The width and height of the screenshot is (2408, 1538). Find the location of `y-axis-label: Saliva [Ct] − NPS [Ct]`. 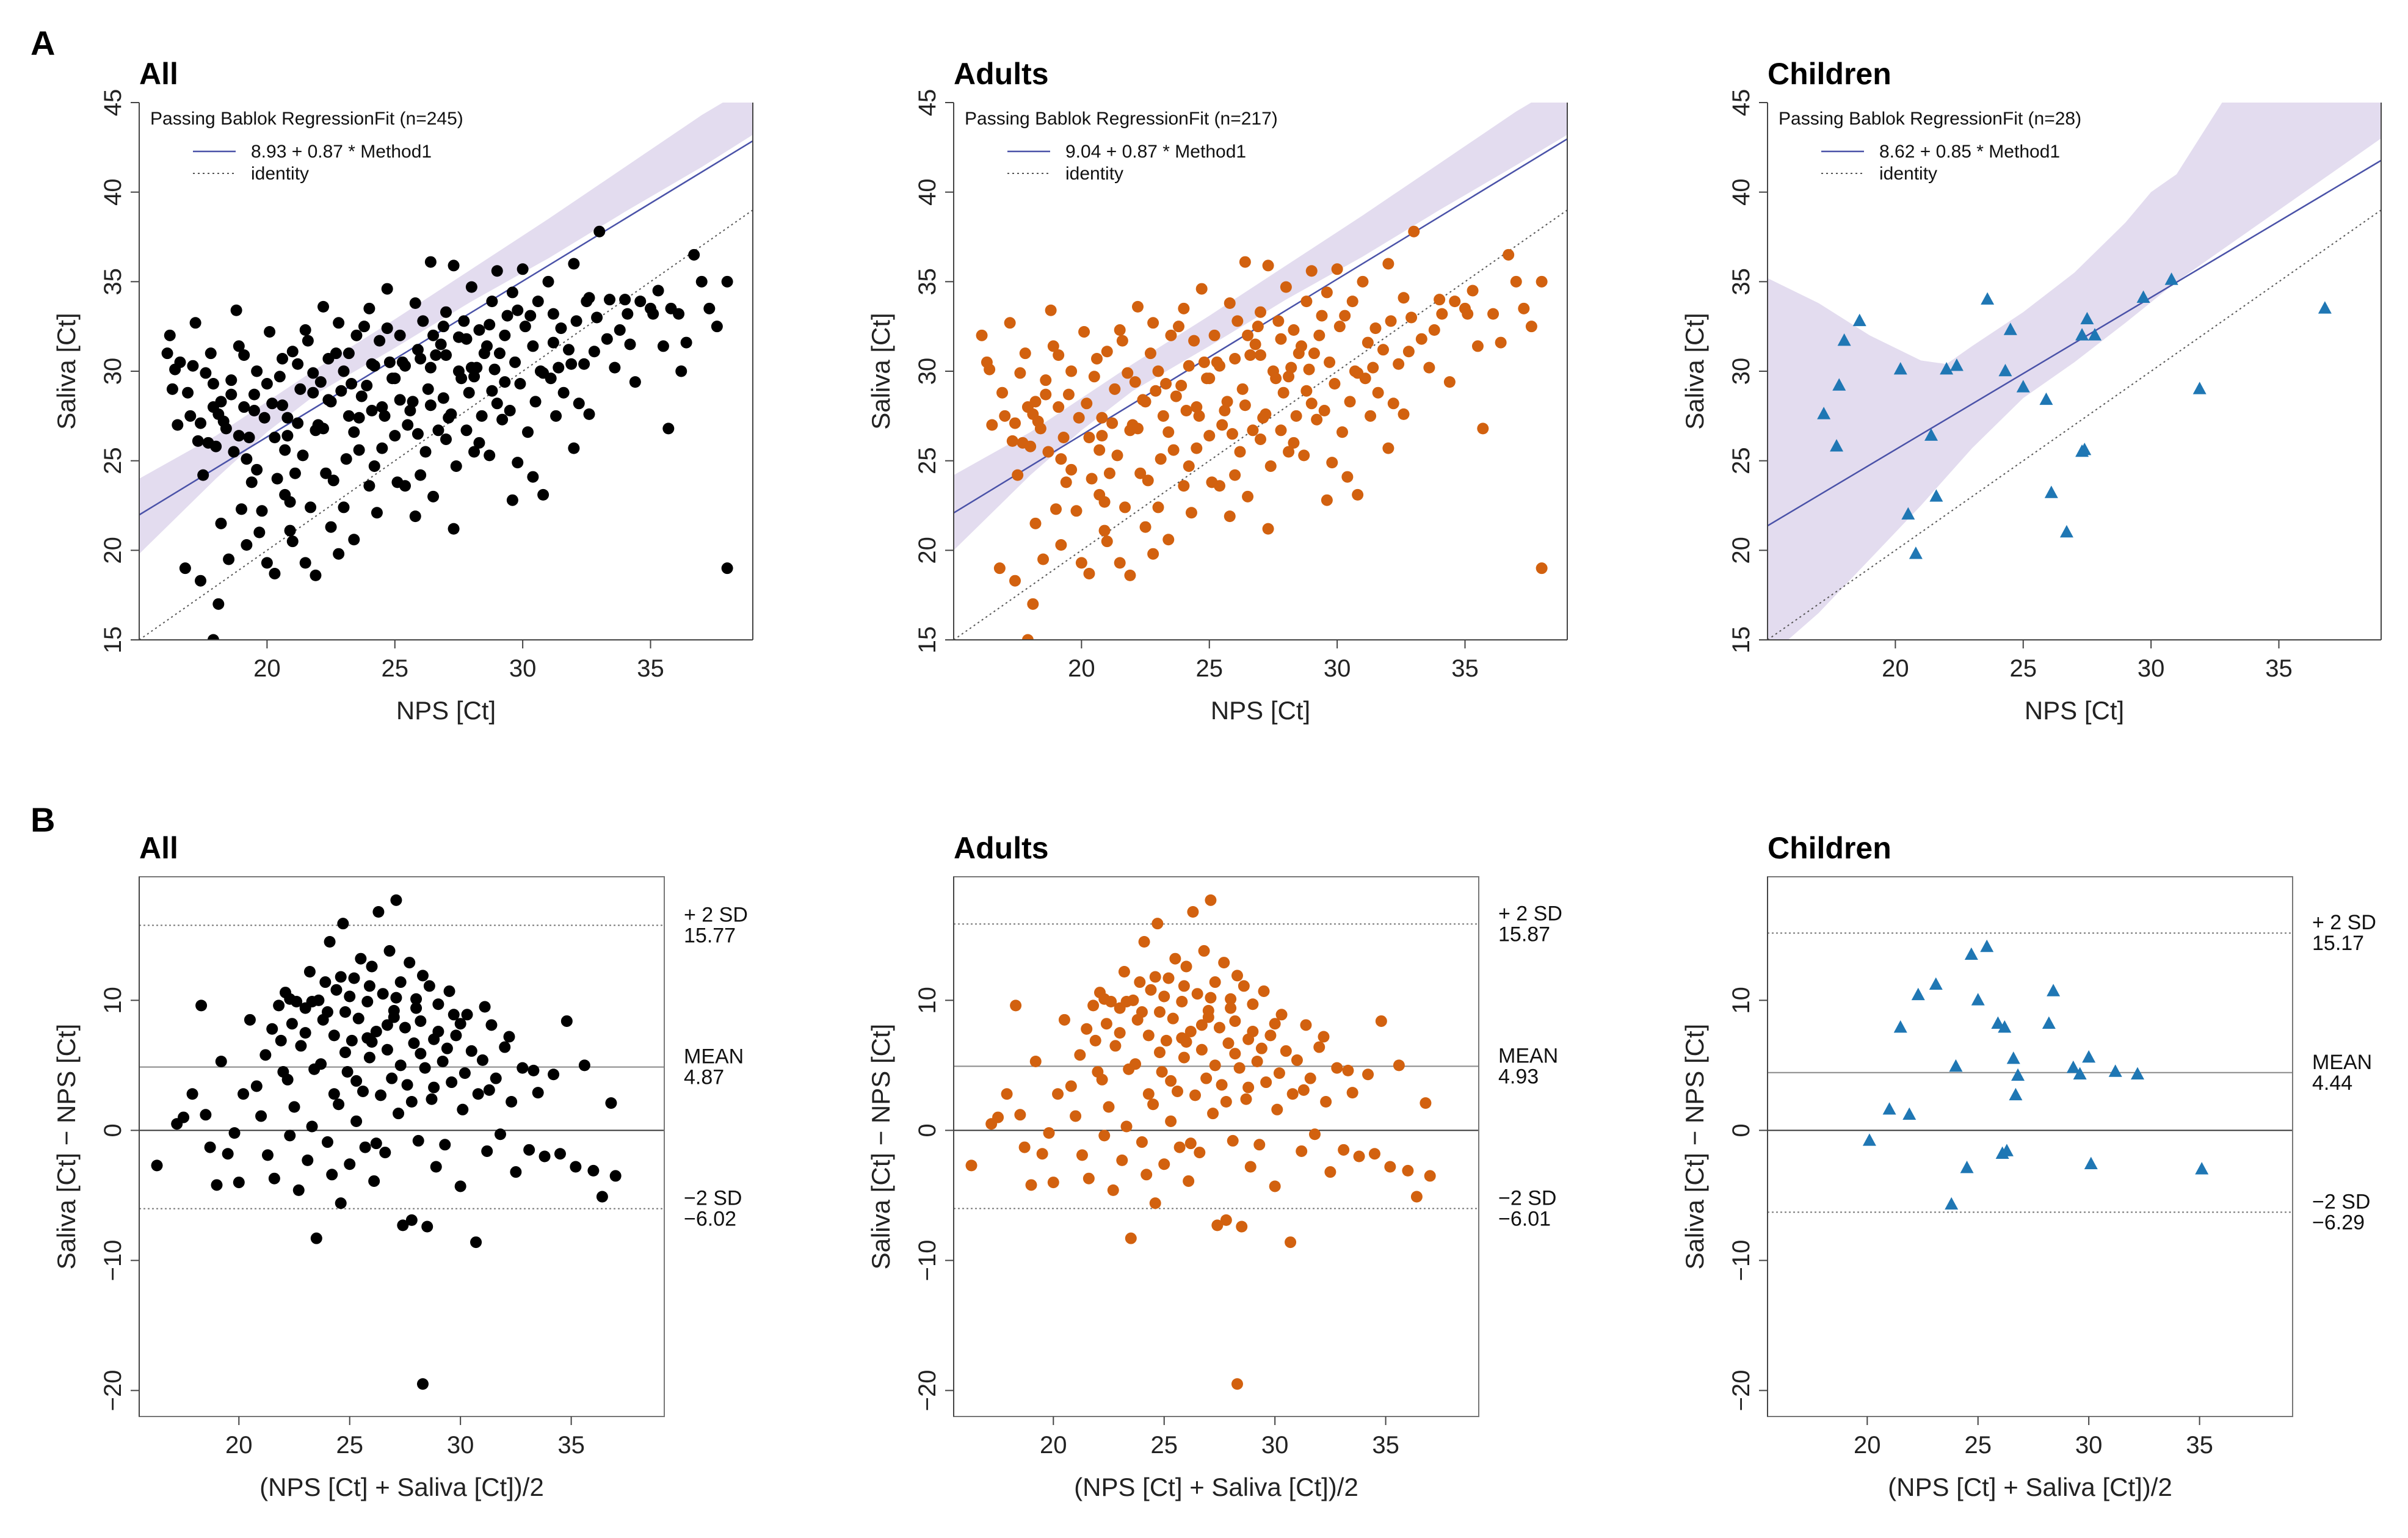

y-axis-label: Saliva [Ct] − NPS [Ct] is located at coordinates (880, 1147).